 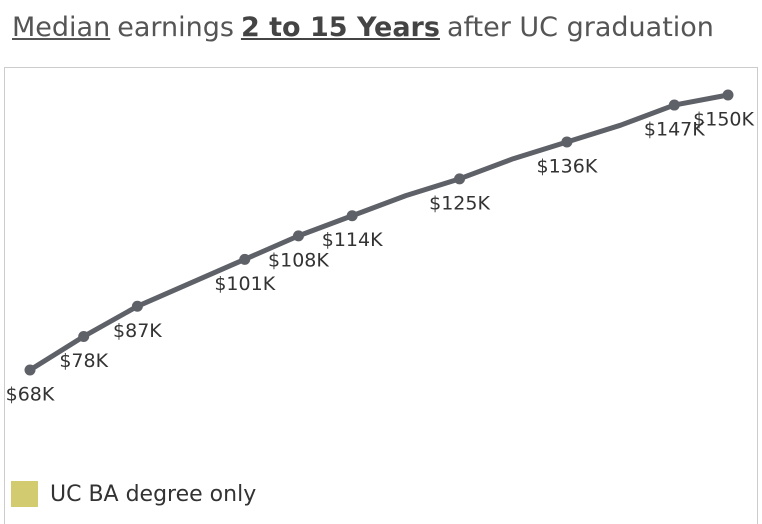 What do you see at coordinates (352, 240) in the screenshot?
I see `data-label: $114K` at bounding box center [352, 240].